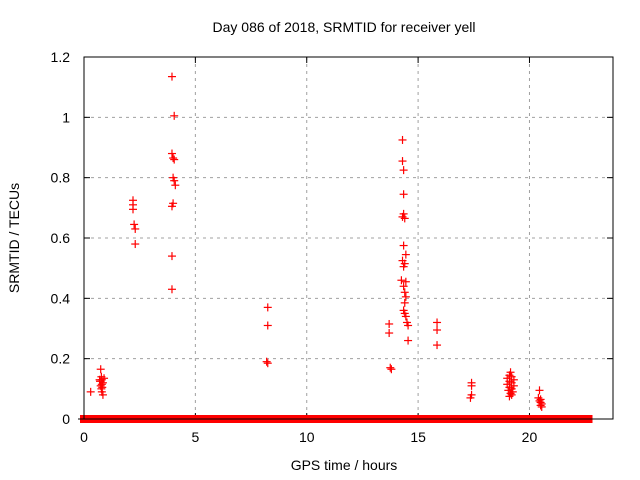  What do you see at coordinates (61, 359) in the screenshot?
I see `y-tick-label: 0.2` at bounding box center [61, 359].